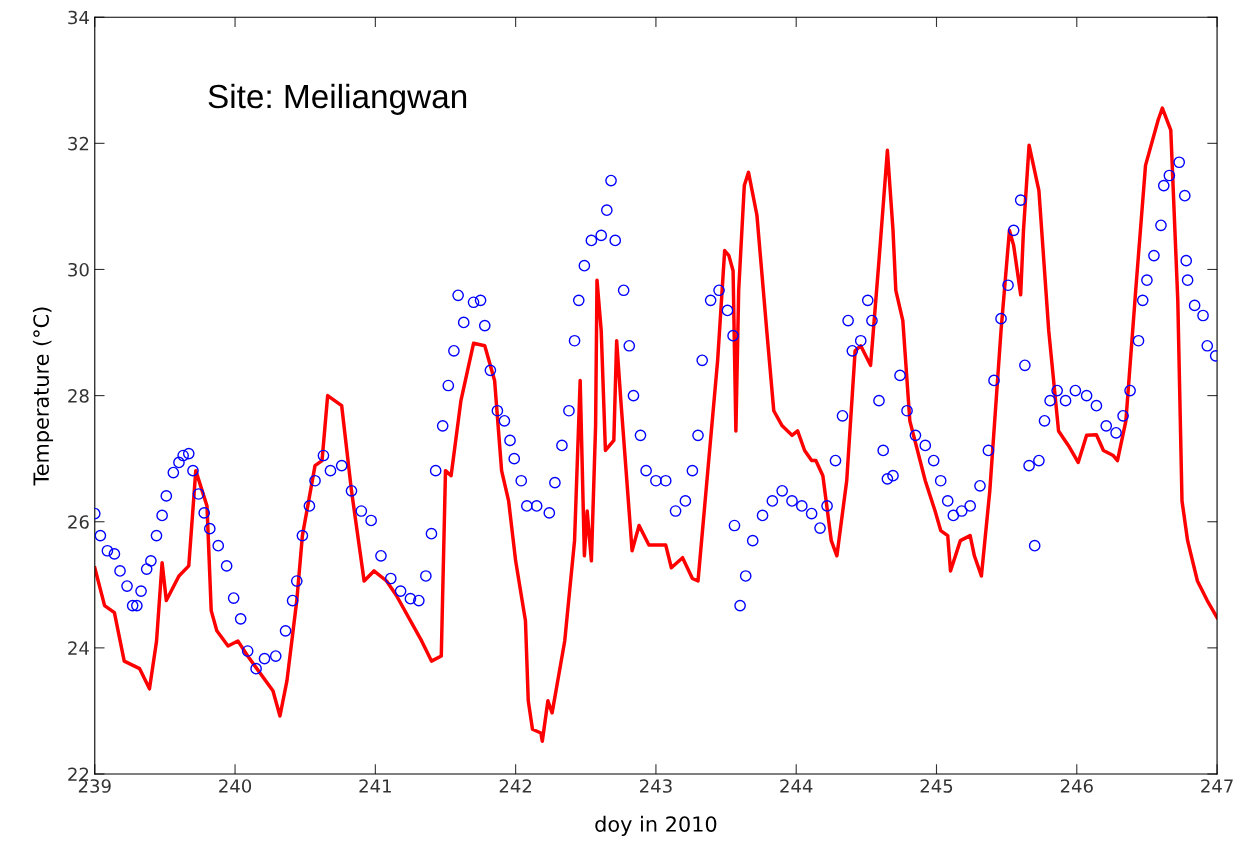 The height and width of the screenshot is (860, 1247). I want to click on y-tick-label: 28, so click(78, 396).